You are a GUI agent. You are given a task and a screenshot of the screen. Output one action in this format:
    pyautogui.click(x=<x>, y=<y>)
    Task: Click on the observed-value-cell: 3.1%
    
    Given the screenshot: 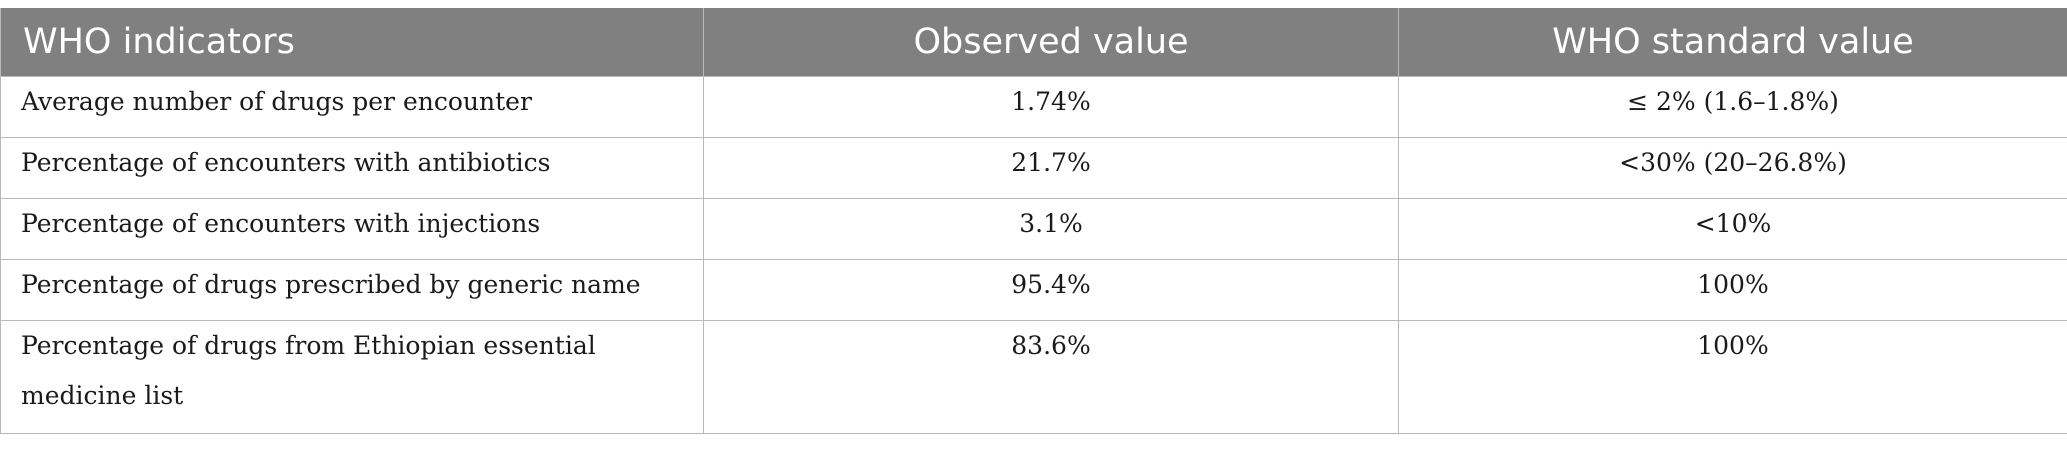 What is the action you would take?
    pyautogui.click(x=1051, y=229)
    